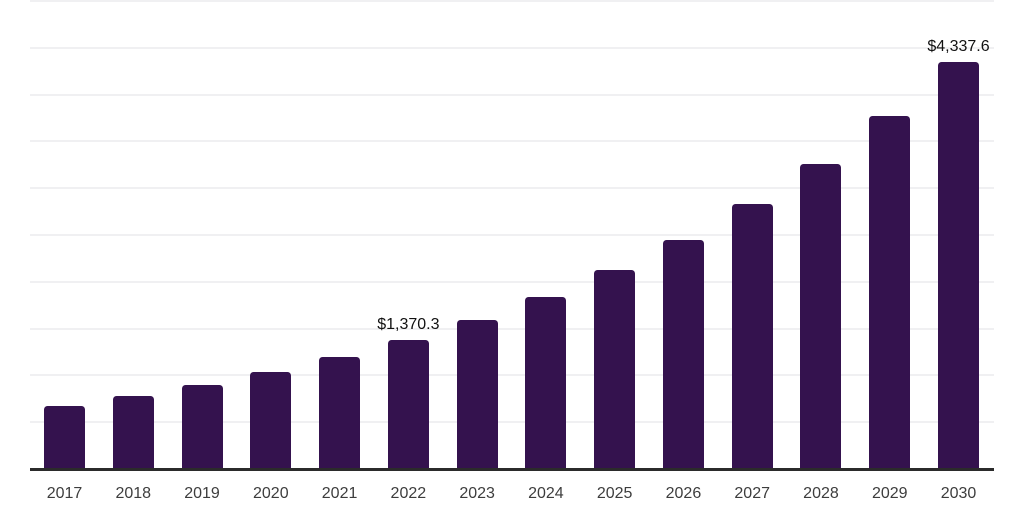 This screenshot has height=512, width=1024. I want to click on x-tick-label-2028: 2028, so click(821, 493).